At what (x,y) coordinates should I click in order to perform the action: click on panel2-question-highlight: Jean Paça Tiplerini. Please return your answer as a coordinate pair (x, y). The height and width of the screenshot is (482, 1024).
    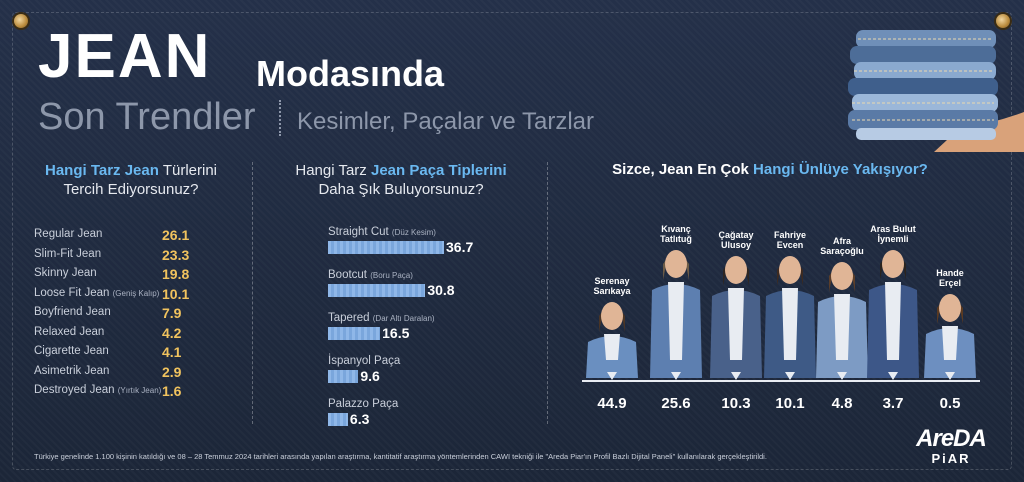
    Looking at the image, I should click on (438, 170).